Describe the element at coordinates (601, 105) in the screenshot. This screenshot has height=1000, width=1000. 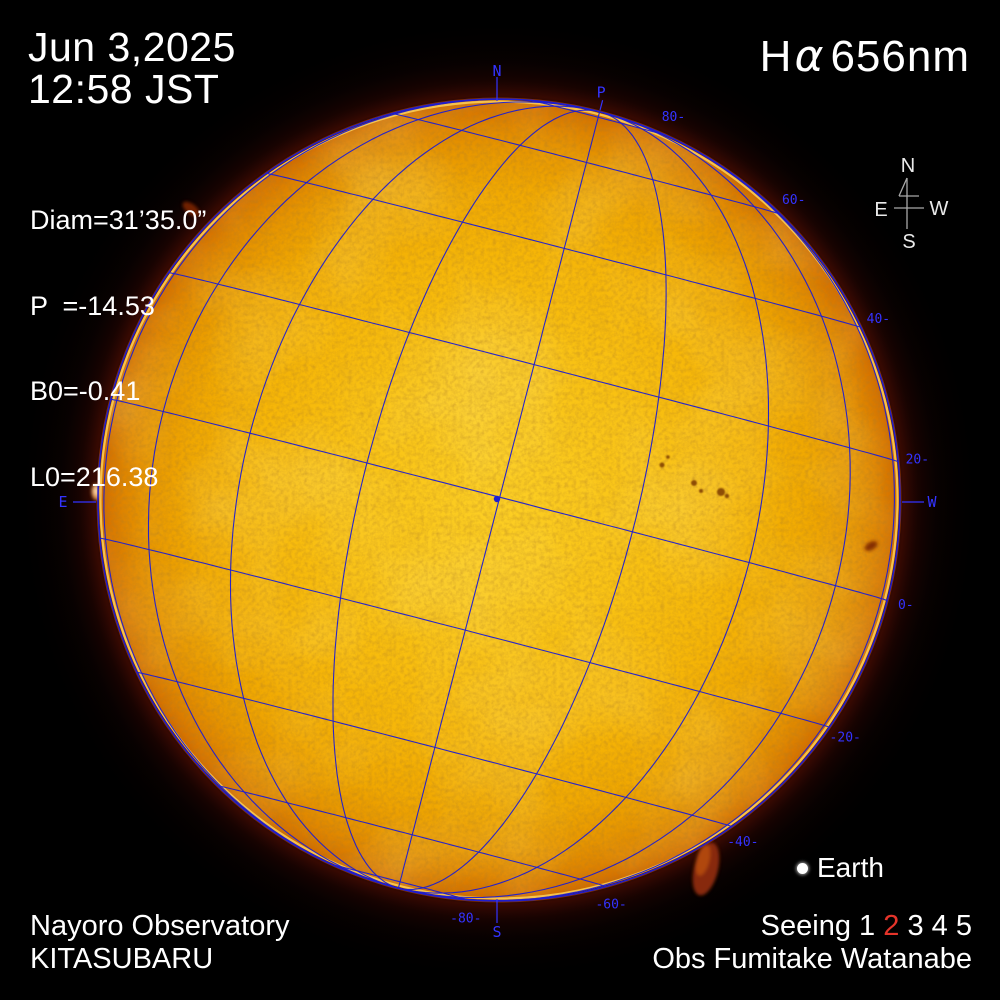
I see `solar-pole-tick` at that location.